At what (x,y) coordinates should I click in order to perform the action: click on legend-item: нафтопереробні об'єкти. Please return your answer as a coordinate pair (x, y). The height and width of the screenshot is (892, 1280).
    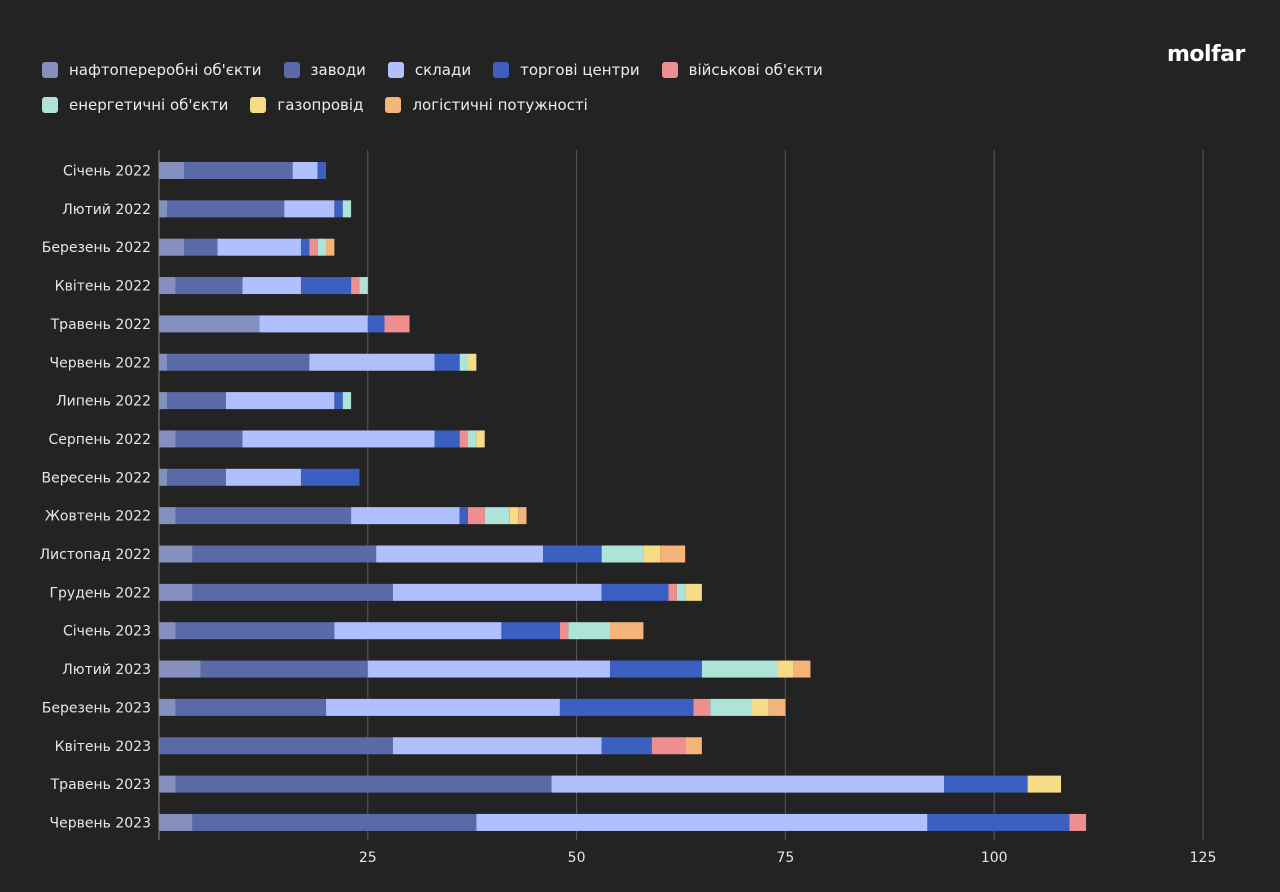
    Looking at the image, I should click on (152, 70).